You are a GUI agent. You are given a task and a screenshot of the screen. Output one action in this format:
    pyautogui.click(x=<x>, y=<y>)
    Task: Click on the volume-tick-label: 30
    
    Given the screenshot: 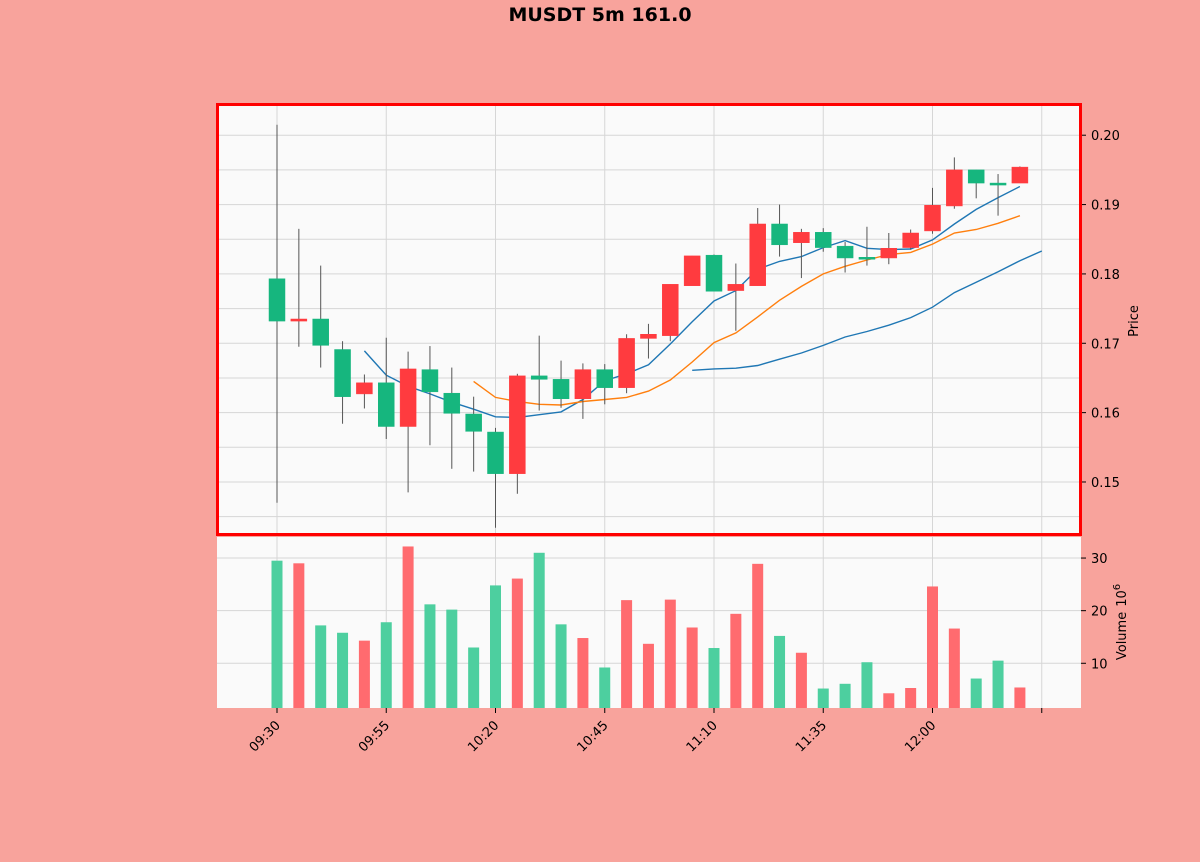 What is the action you would take?
    pyautogui.click(x=1099, y=559)
    